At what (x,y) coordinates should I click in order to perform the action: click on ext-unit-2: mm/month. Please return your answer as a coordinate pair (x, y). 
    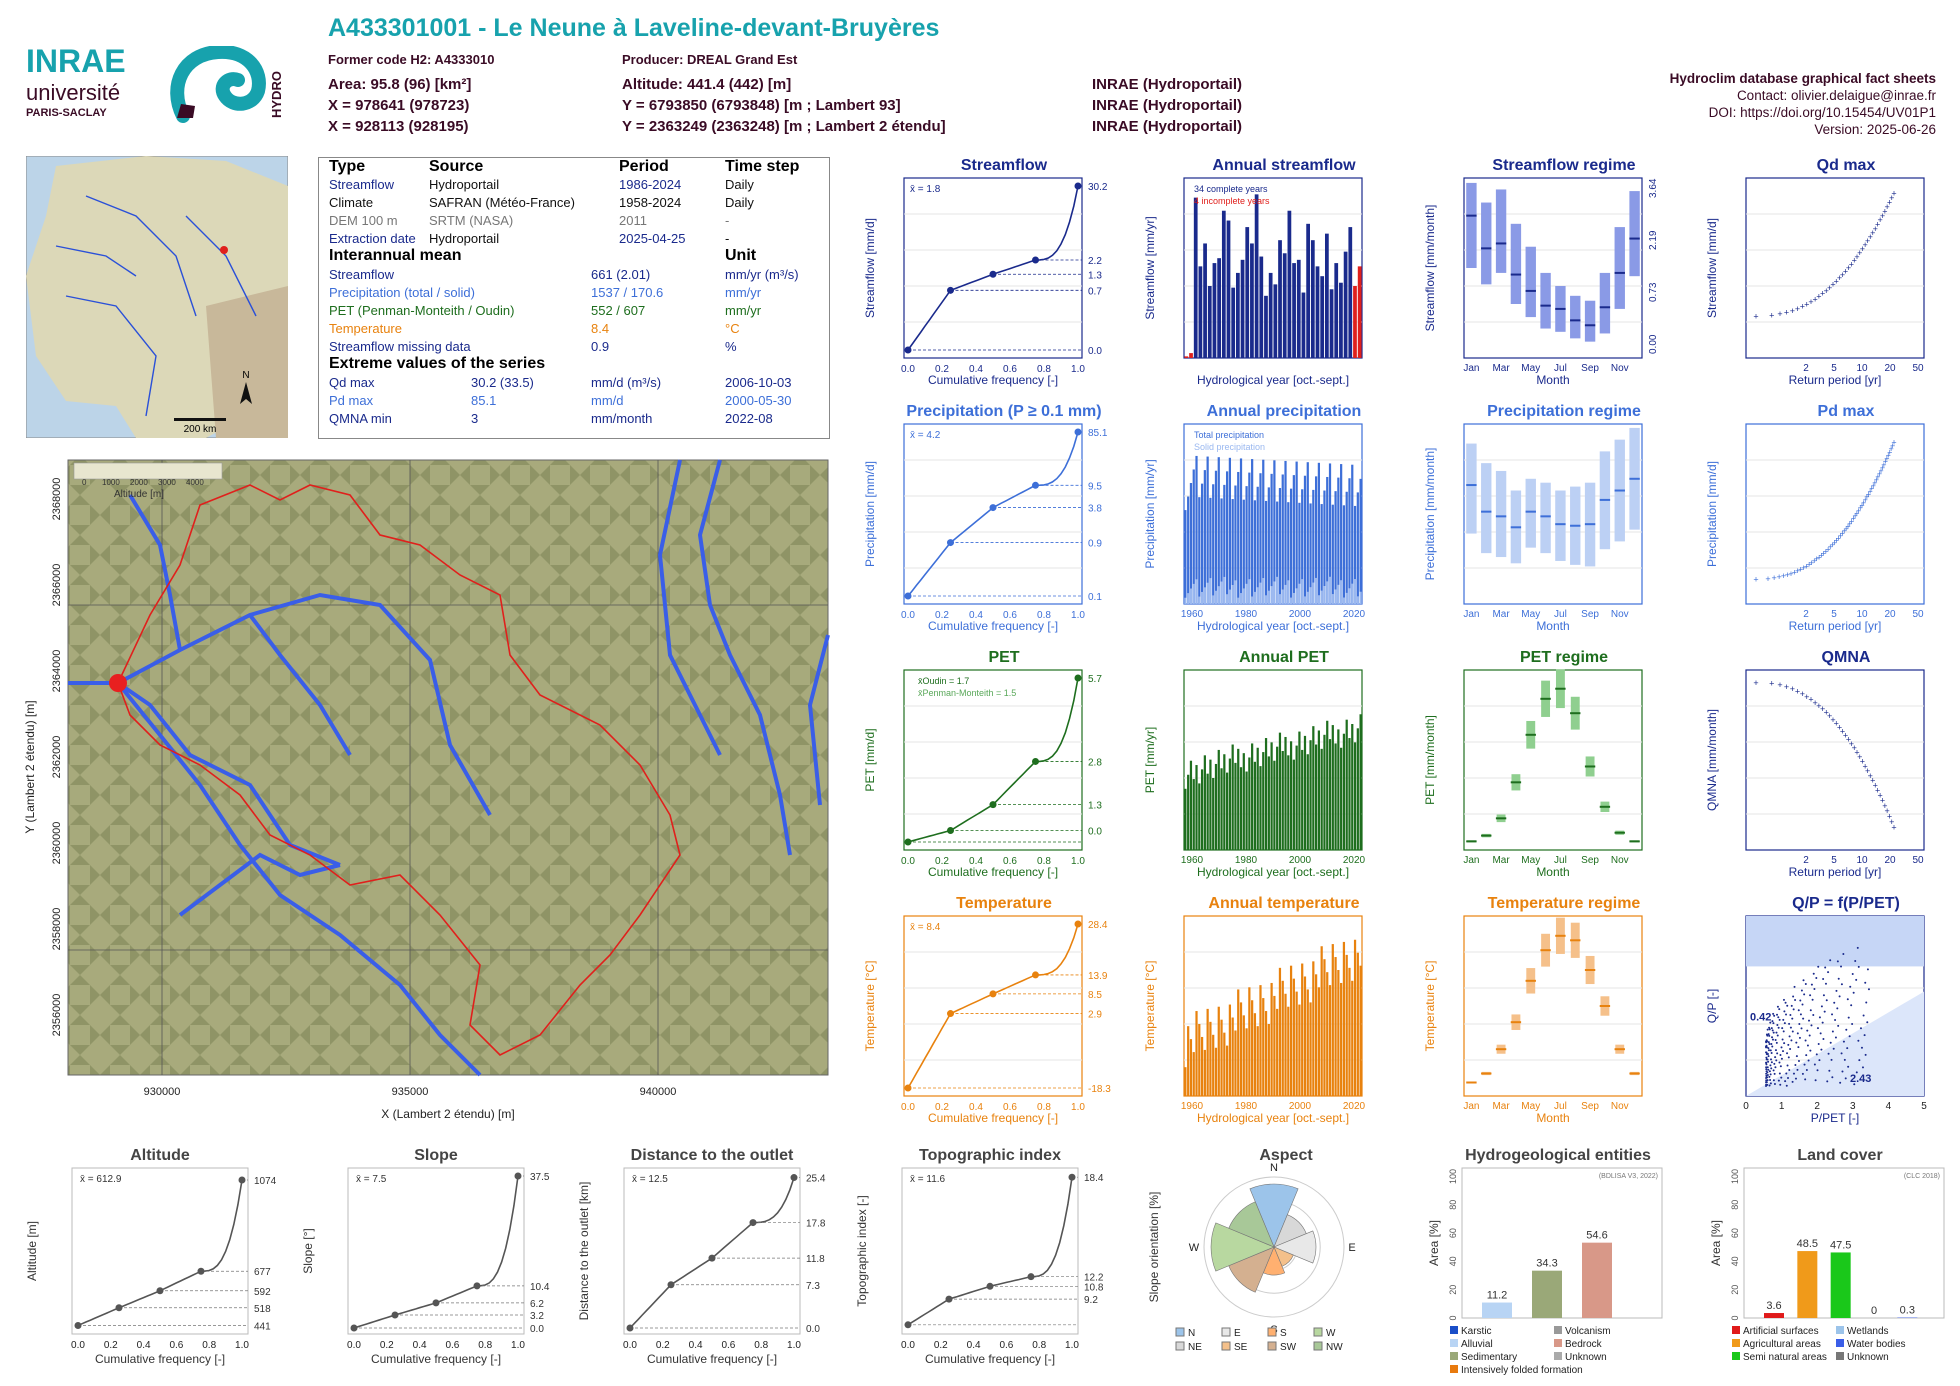
    Looking at the image, I should click on (622, 418).